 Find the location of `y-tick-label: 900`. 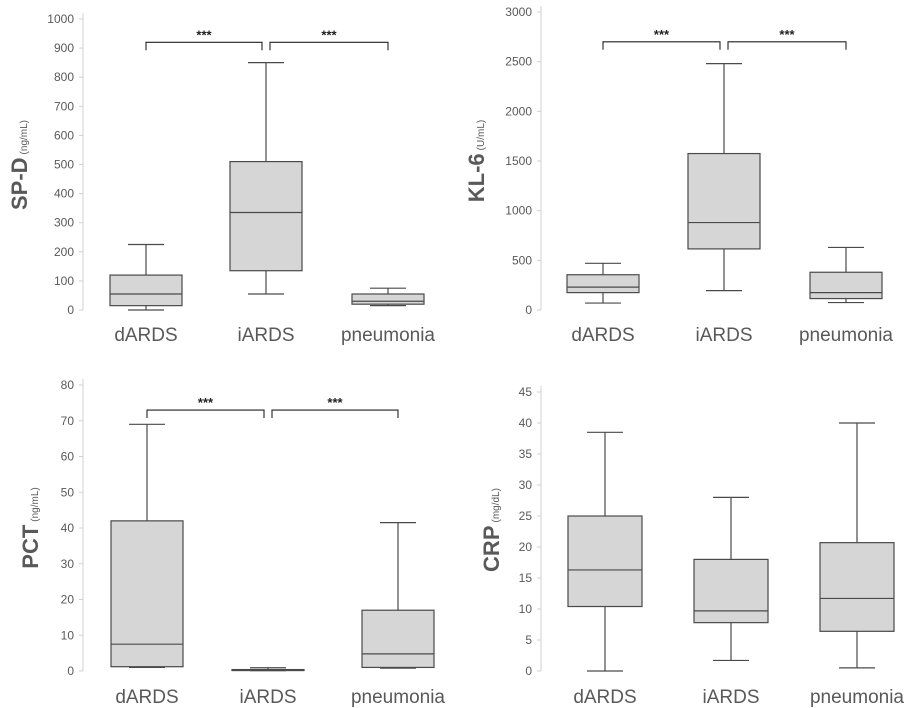

y-tick-label: 900 is located at coordinates (64, 48).